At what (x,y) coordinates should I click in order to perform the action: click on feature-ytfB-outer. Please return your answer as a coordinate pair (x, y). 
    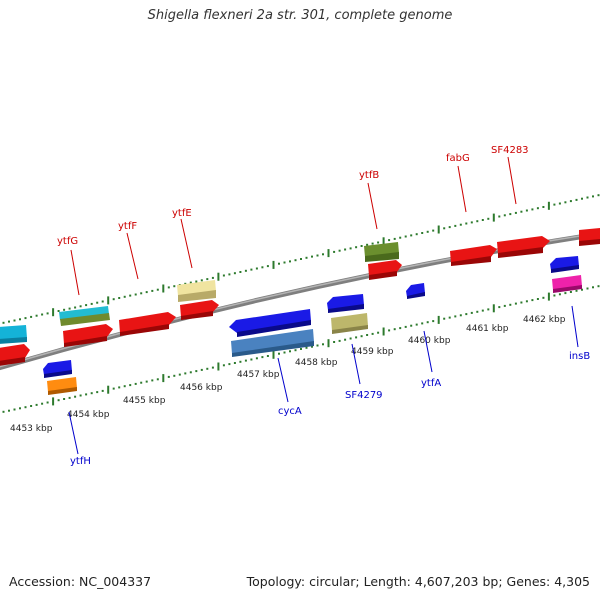
    Looking at the image, I should click on (381, 252).